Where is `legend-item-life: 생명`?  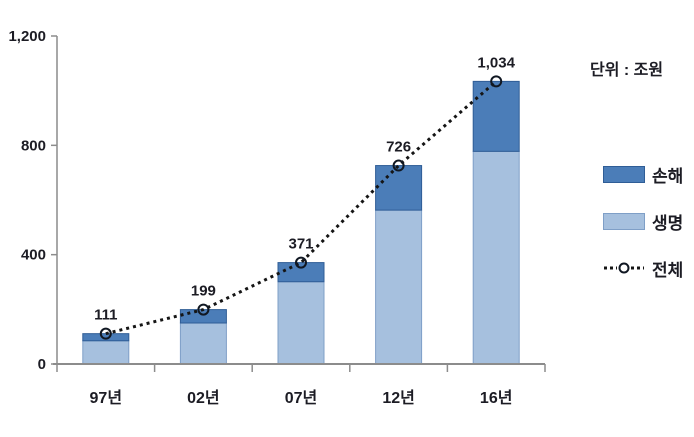 legend-item-life: 생명 is located at coordinates (643, 222).